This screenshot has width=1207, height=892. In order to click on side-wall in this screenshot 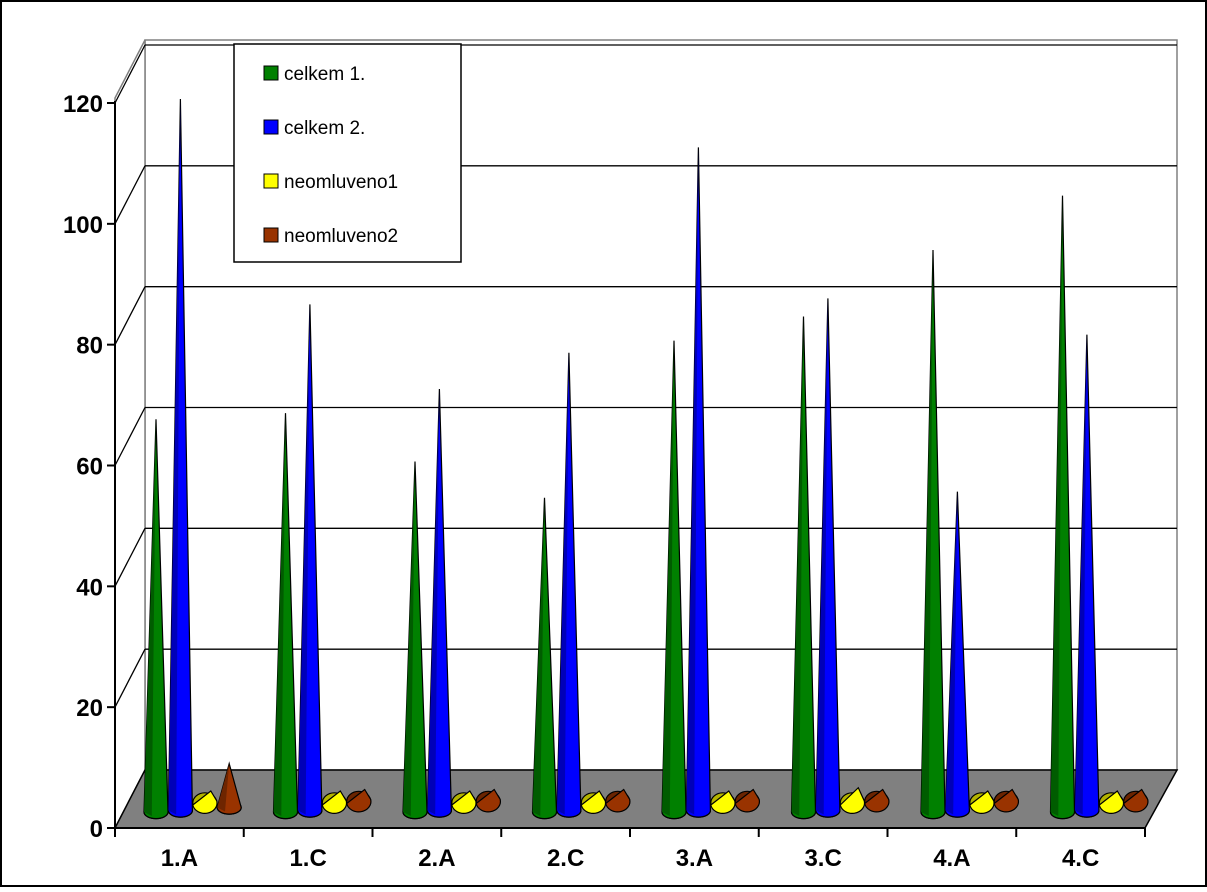, I will do `click(130, 434)`.